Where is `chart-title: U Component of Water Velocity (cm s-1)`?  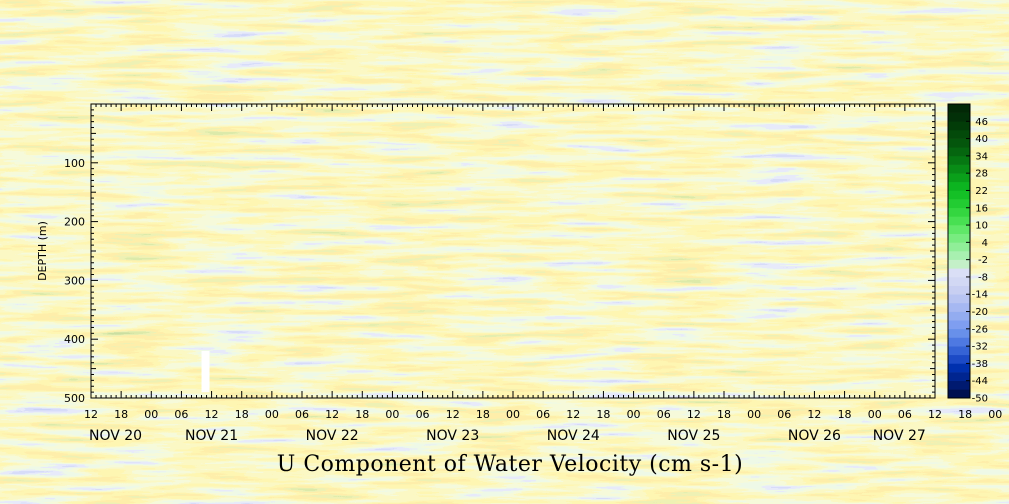
chart-title: U Component of Water Velocity (cm s-1) is located at coordinates (510, 464).